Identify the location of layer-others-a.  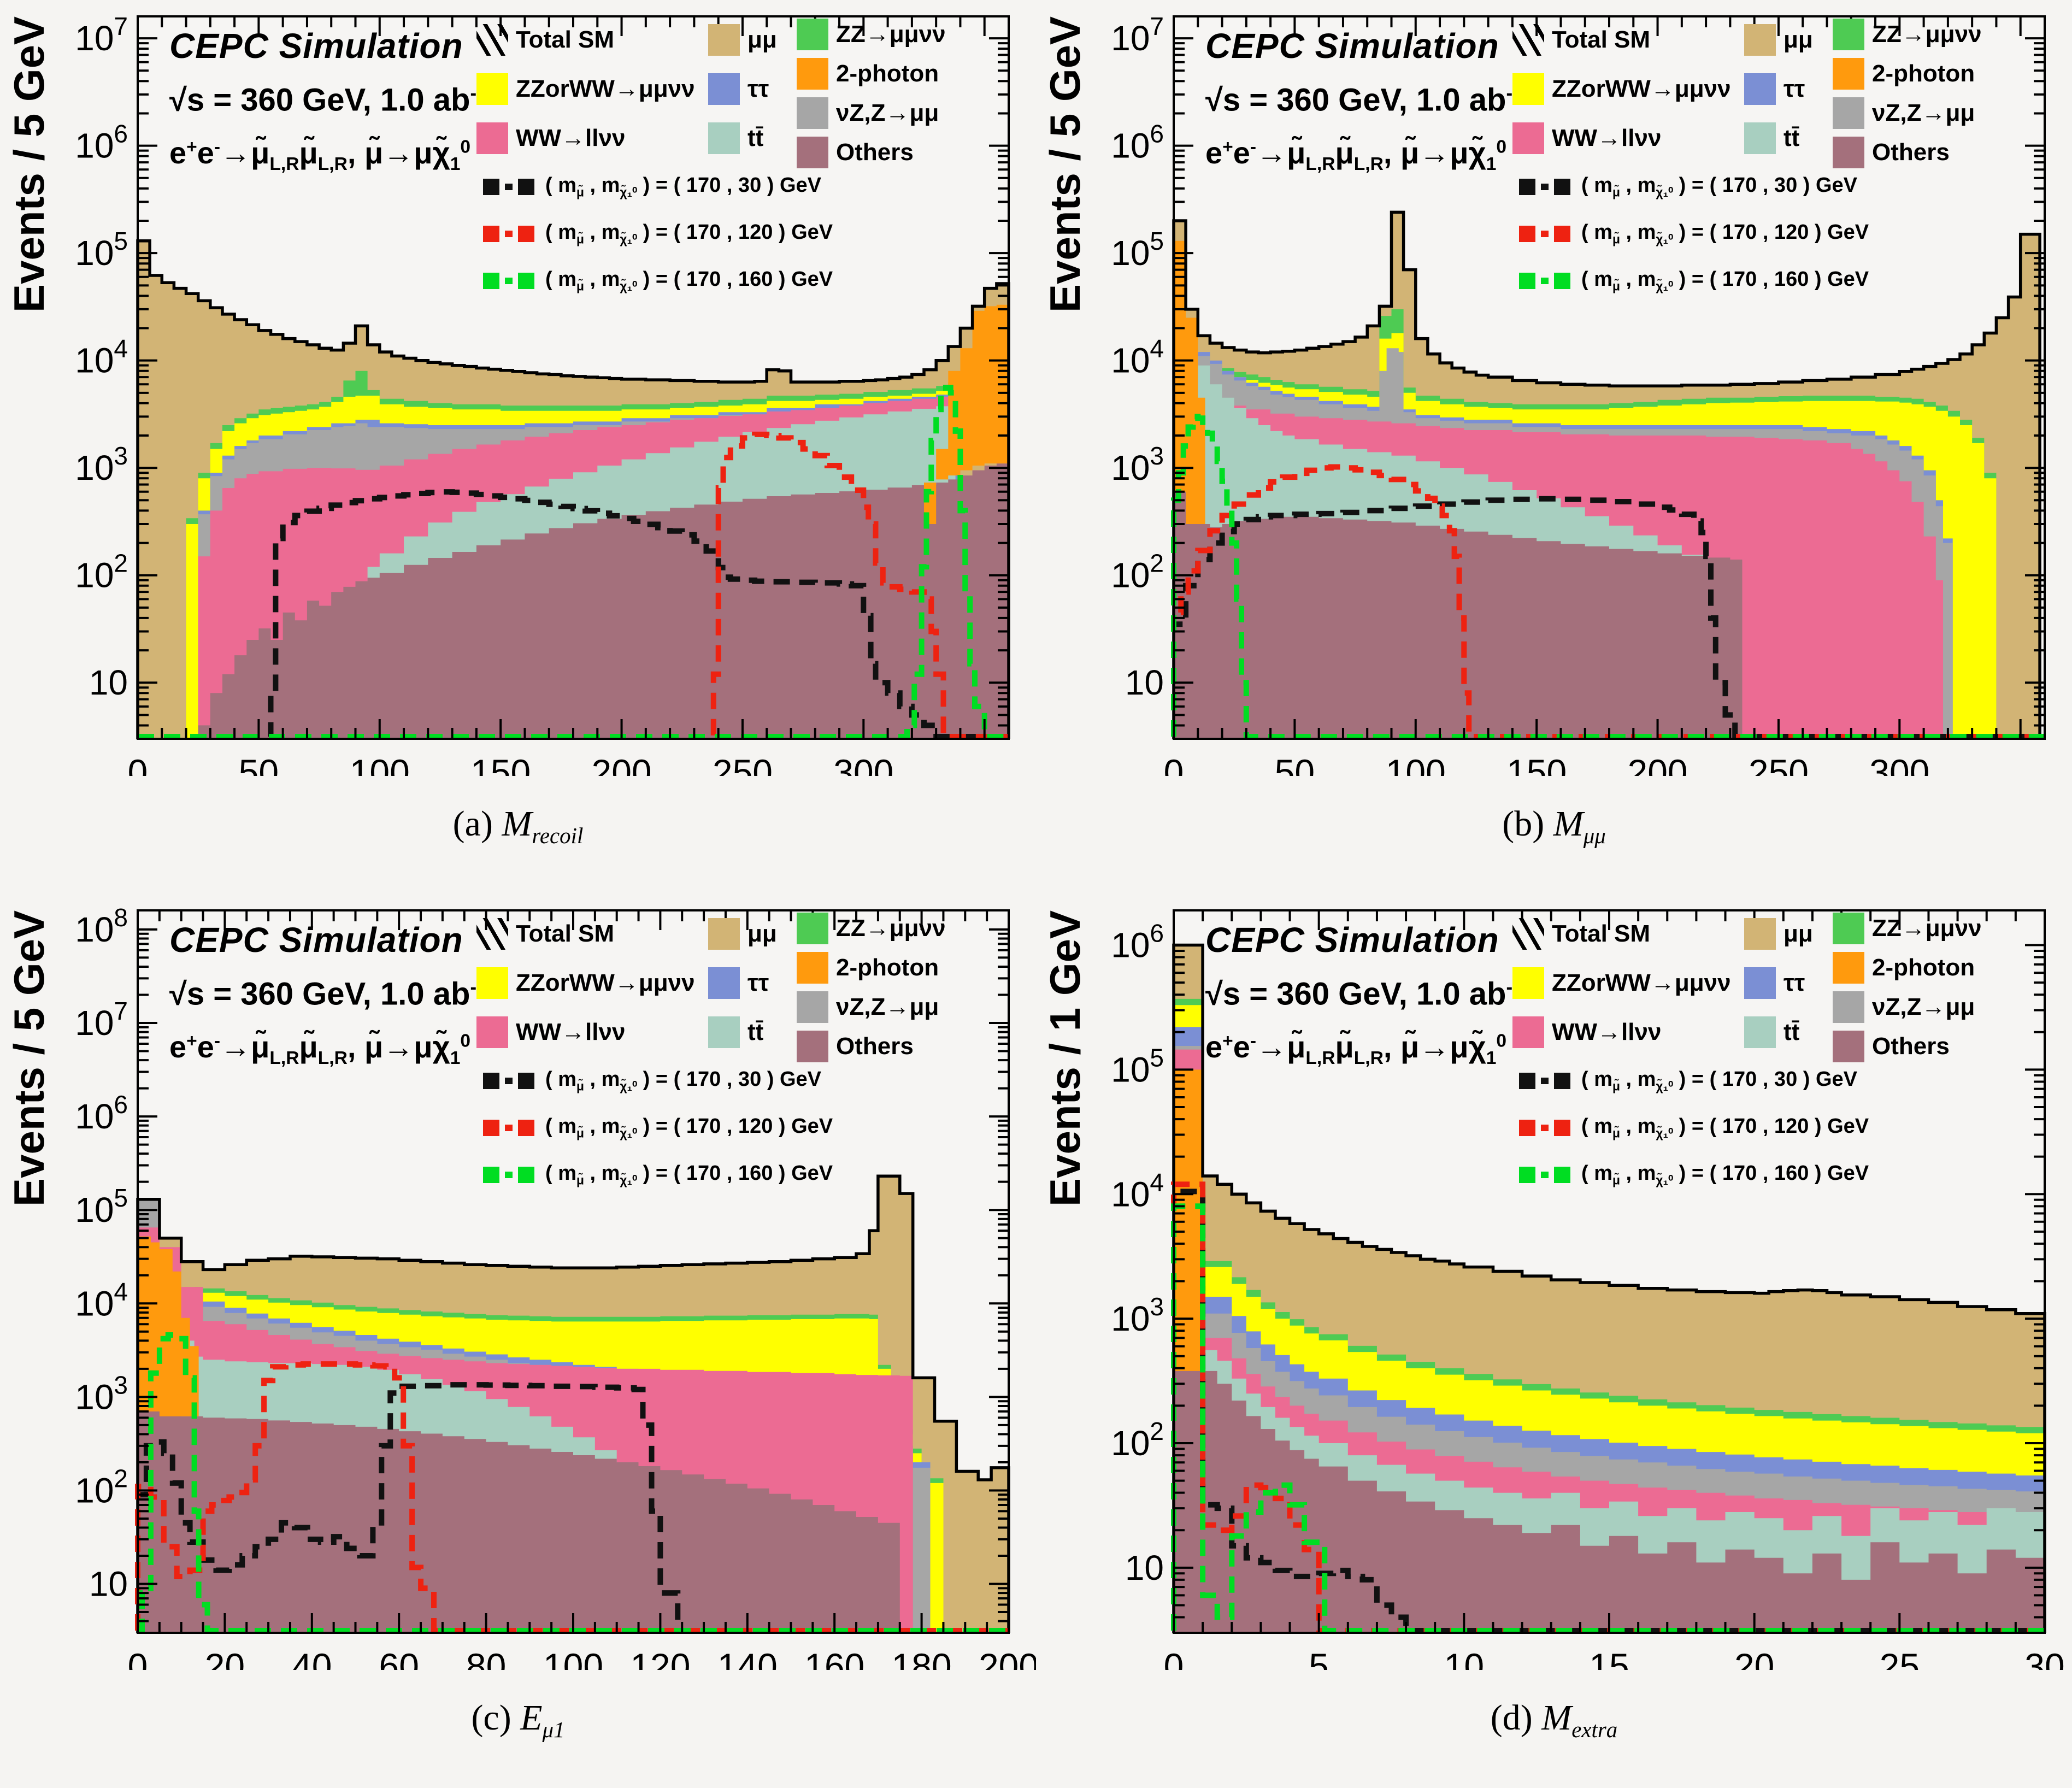
(603, 601).